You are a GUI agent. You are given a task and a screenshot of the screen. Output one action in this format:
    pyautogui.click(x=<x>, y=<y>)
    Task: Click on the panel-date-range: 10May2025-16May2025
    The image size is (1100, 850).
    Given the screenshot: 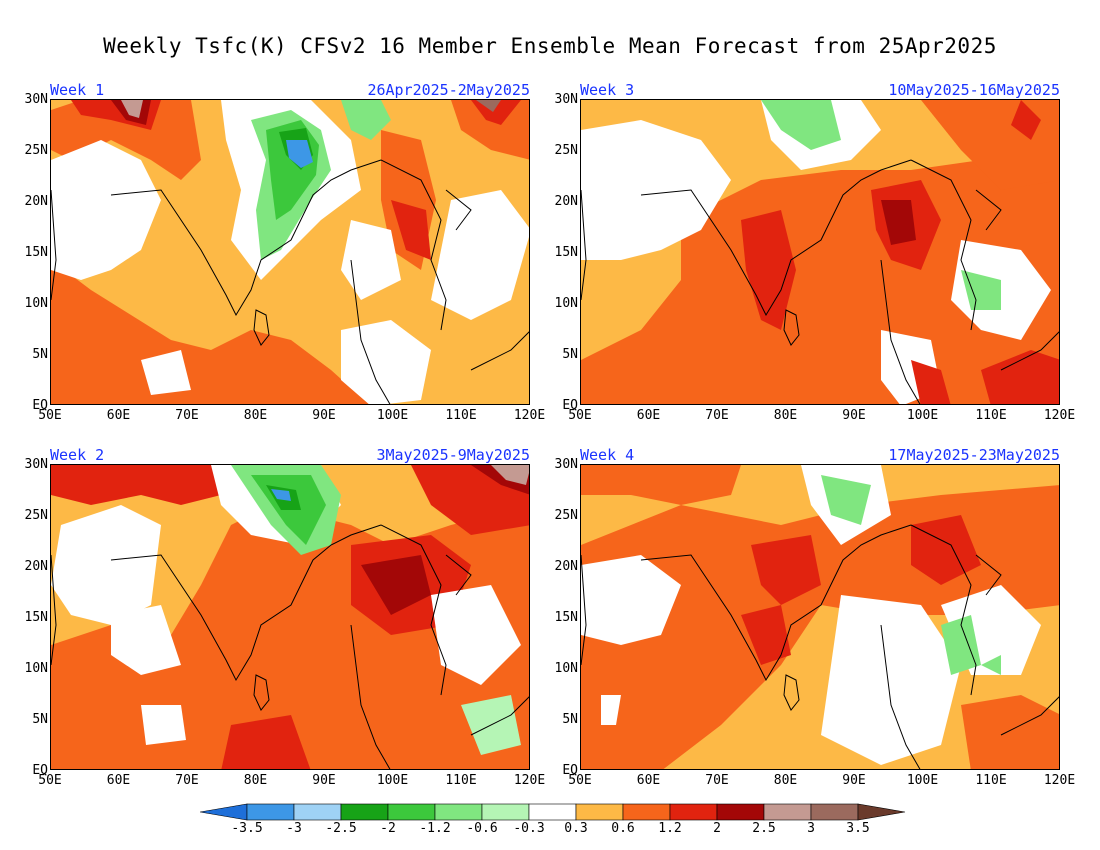 What is the action you would take?
    pyautogui.click(x=974, y=90)
    